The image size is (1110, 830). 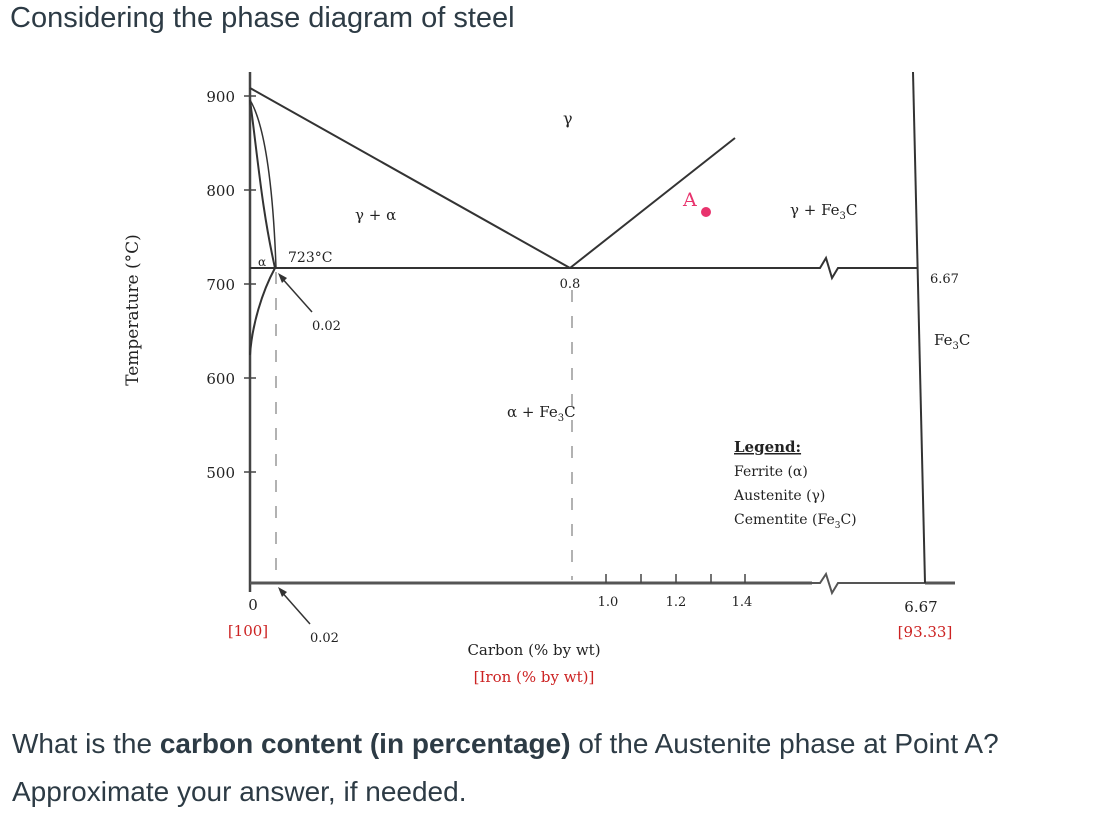 What do you see at coordinates (570, 284) in the screenshot?
I see `eutectoid-comp-label: 0.8` at bounding box center [570, 284].